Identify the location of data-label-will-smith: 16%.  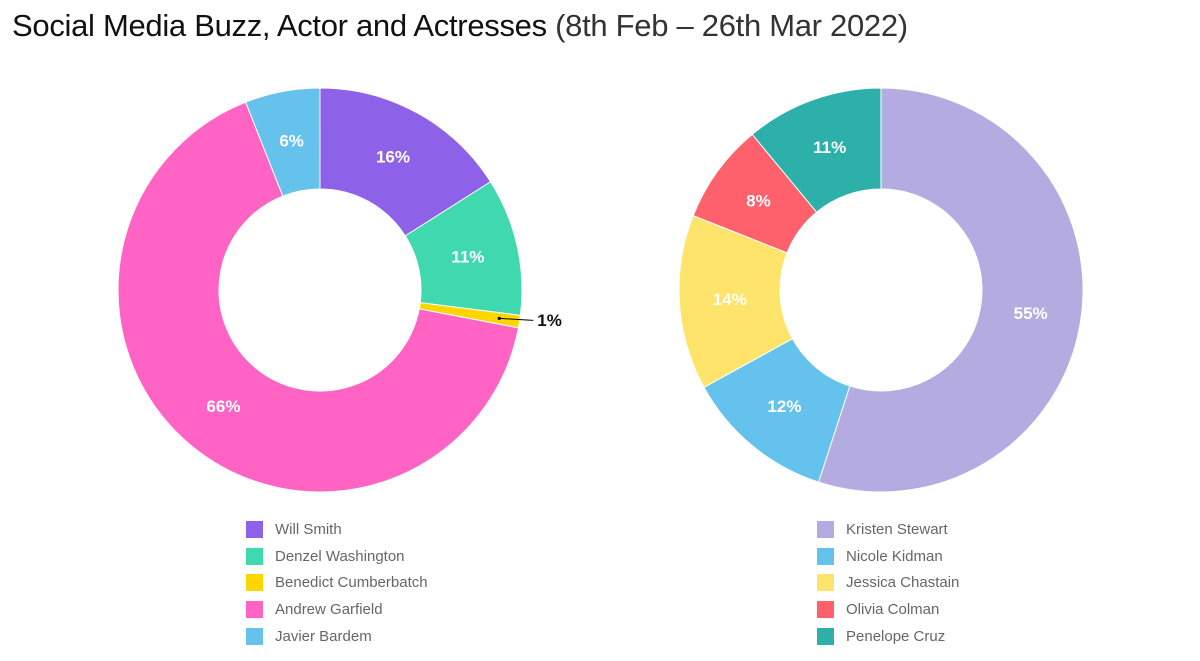
(393, 157).